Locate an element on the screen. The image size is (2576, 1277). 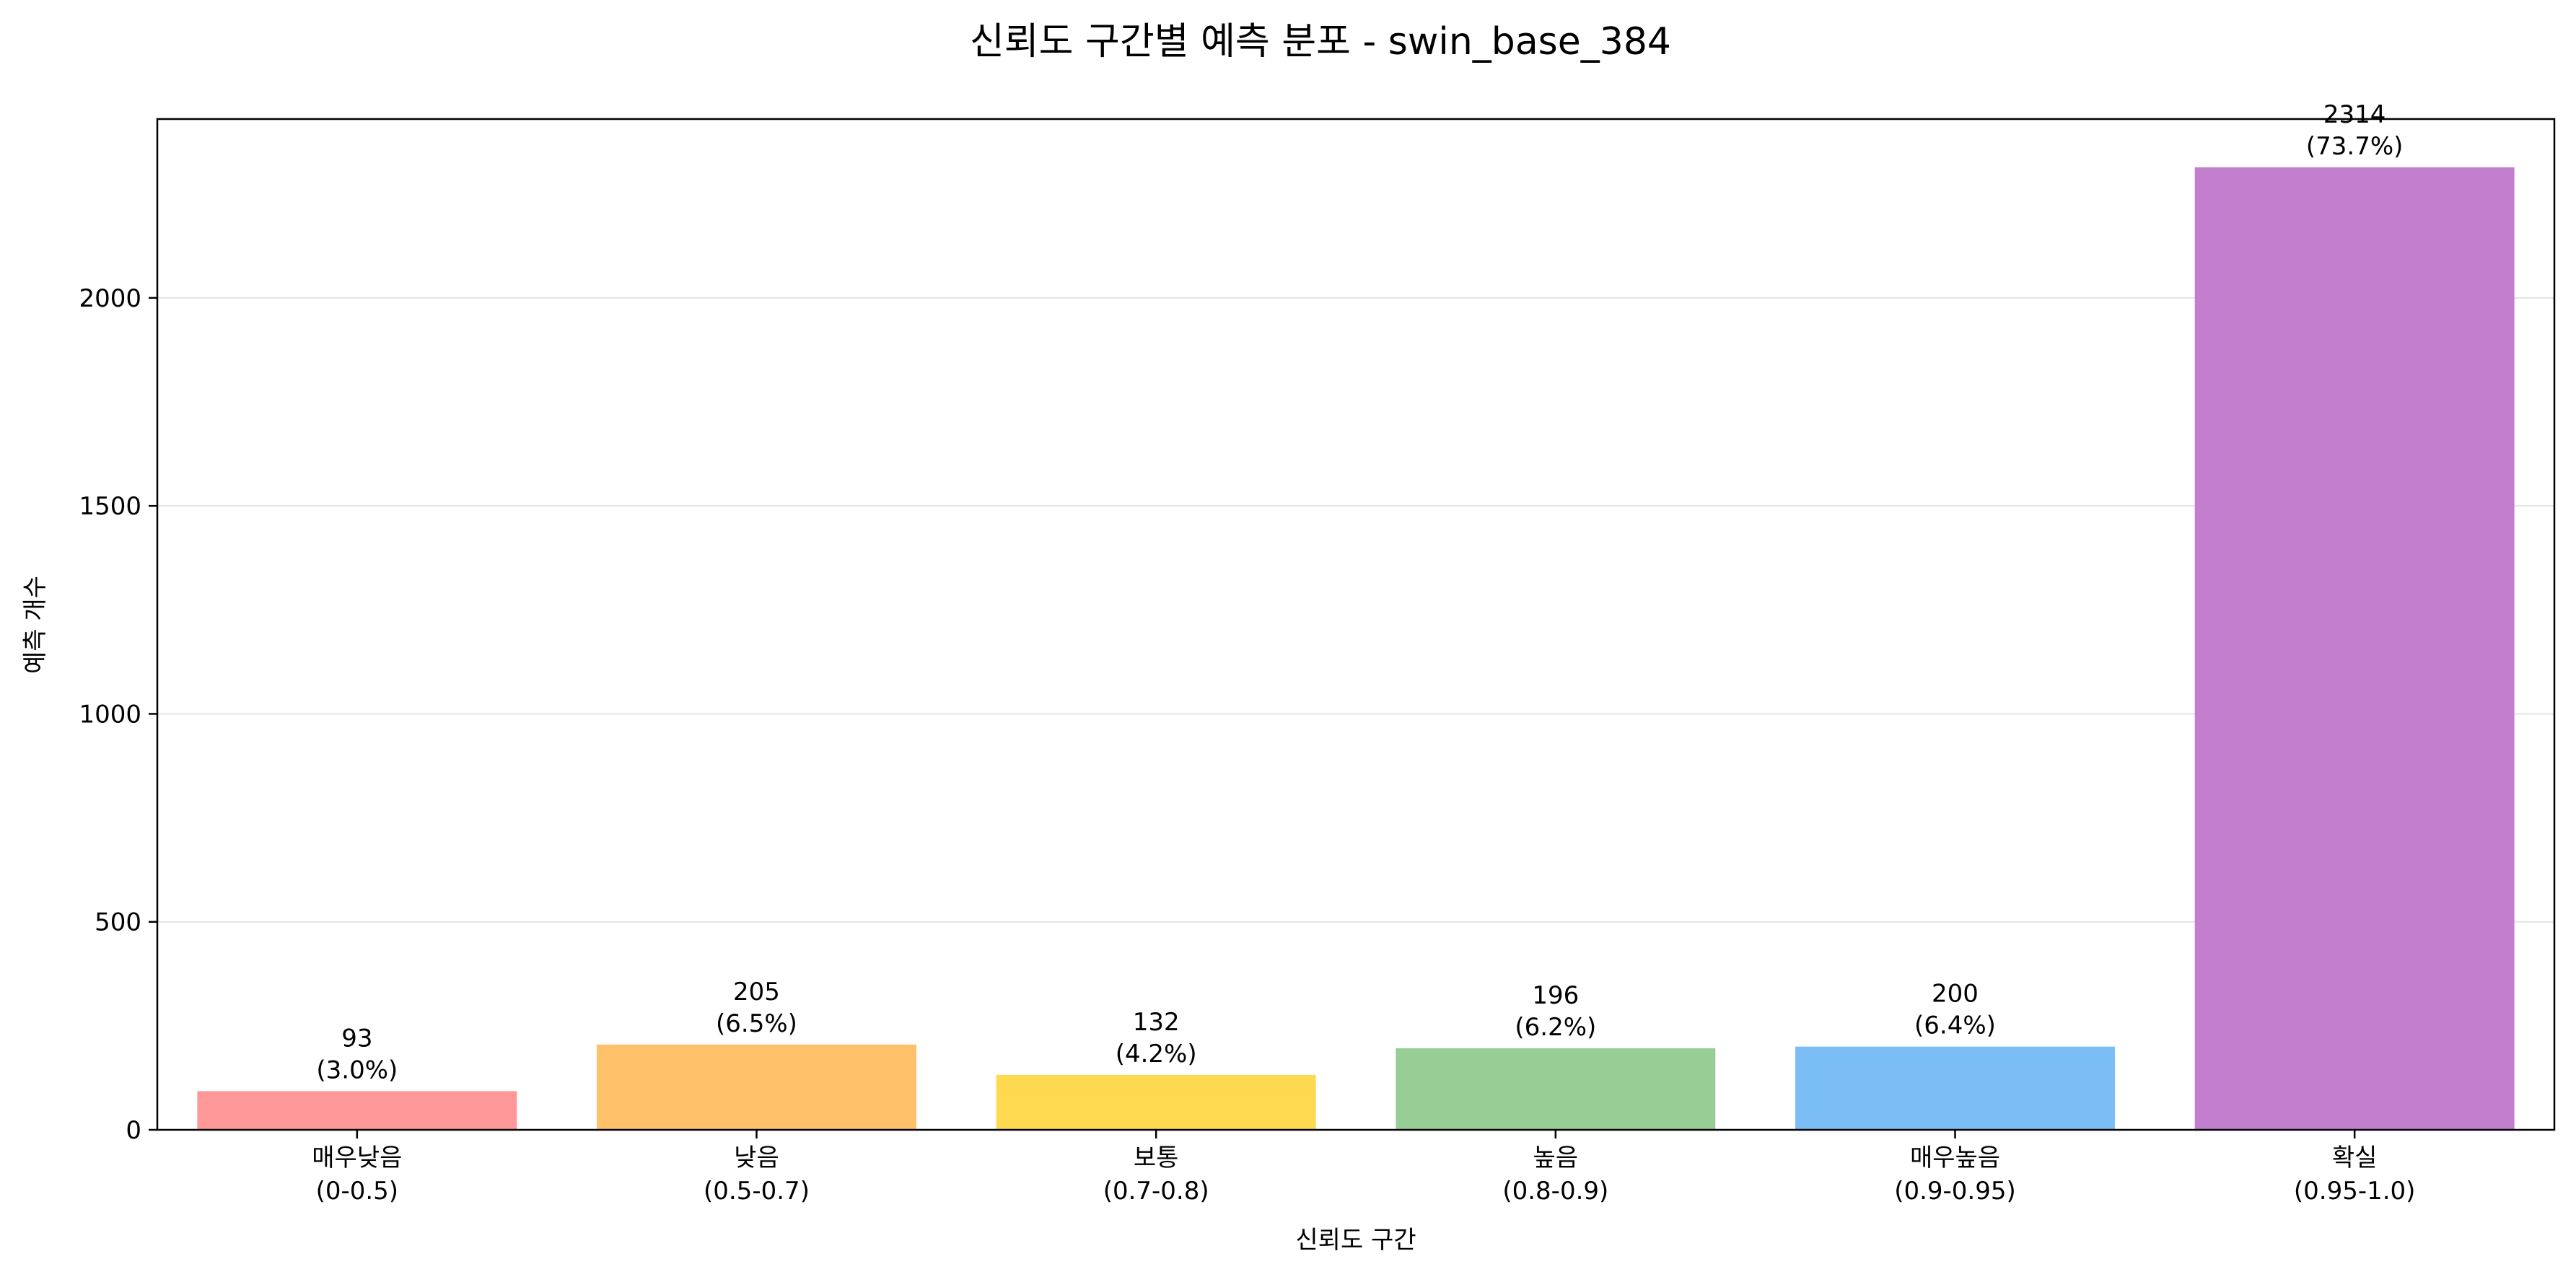
x-axis-label: 신뢰도 구간 is located at coordinates (1355, 1241).